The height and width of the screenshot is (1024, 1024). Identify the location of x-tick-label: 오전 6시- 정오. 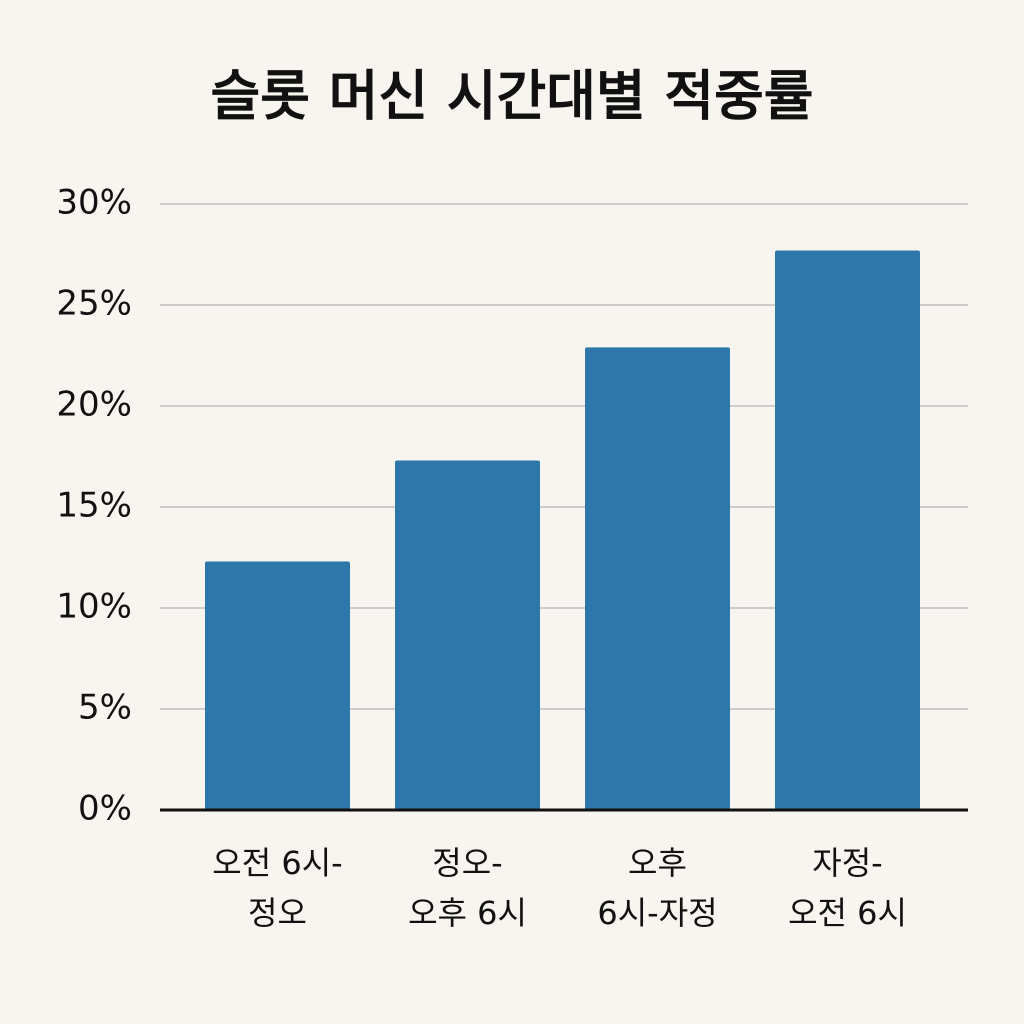
(277, 888).